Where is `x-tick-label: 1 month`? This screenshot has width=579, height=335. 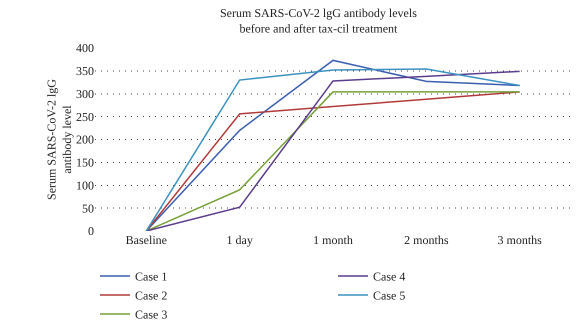
x-tick-label: 1 month is located at coordinates (333, 240).